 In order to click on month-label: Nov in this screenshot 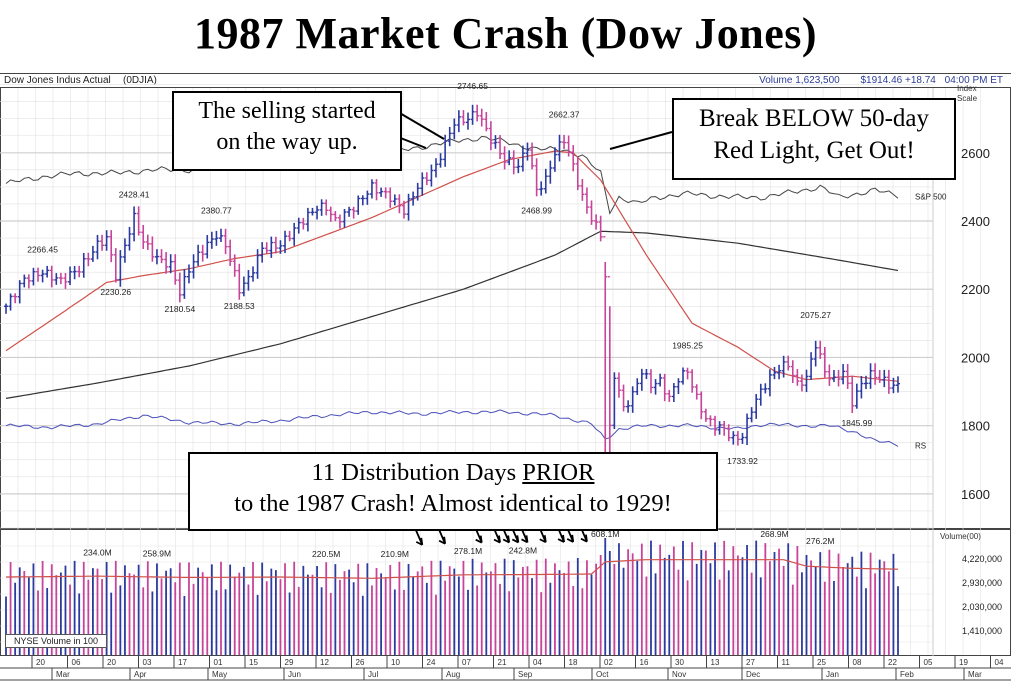, I will do `click(679, 674)`.